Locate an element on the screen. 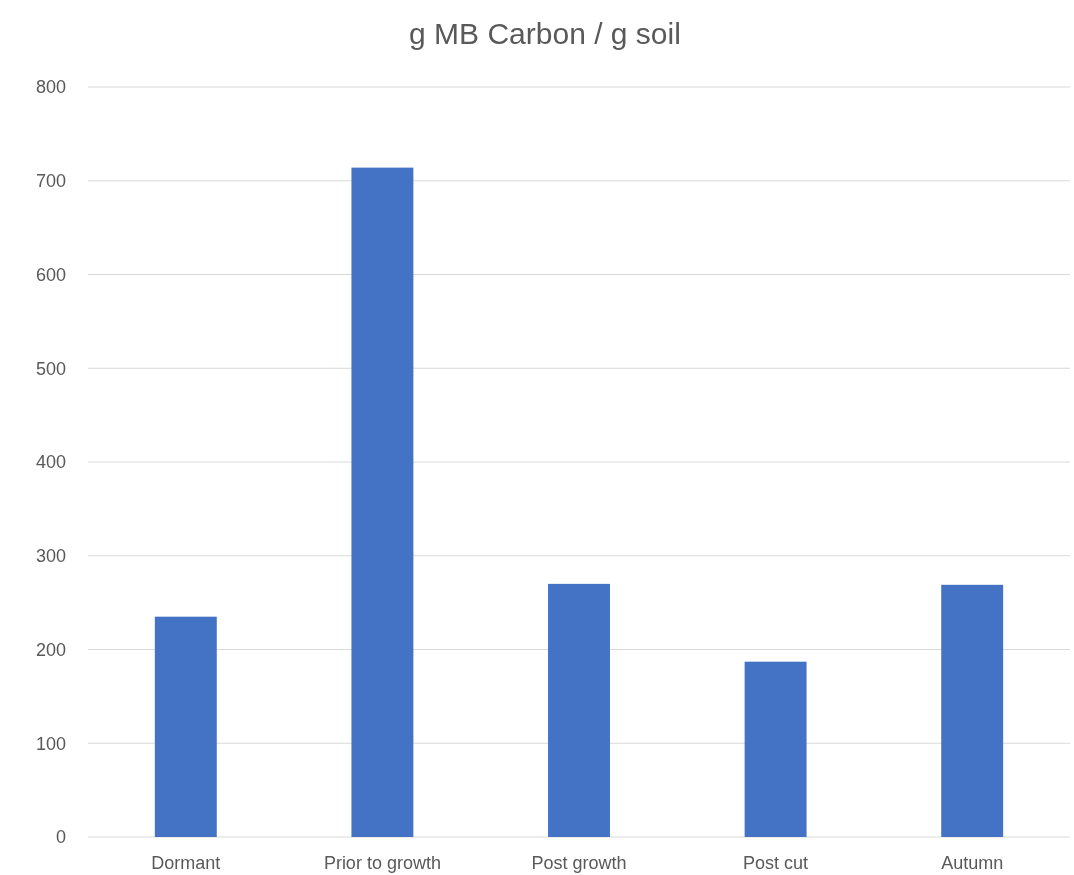 Image resolution: width=1074 pixels, height=875 pixels. y-tick-label: 700 is located at coordinates (50, 181).